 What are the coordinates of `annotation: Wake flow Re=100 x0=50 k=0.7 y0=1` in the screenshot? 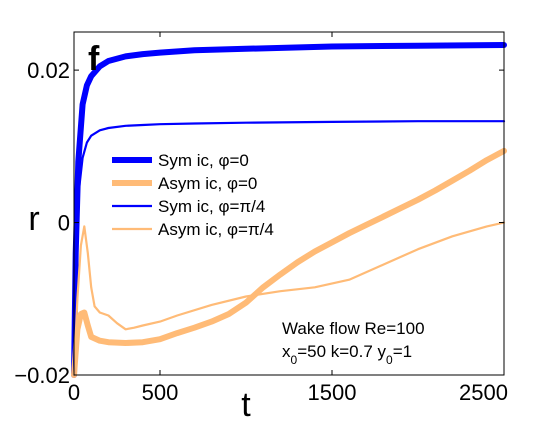 It's located at (353, 343).